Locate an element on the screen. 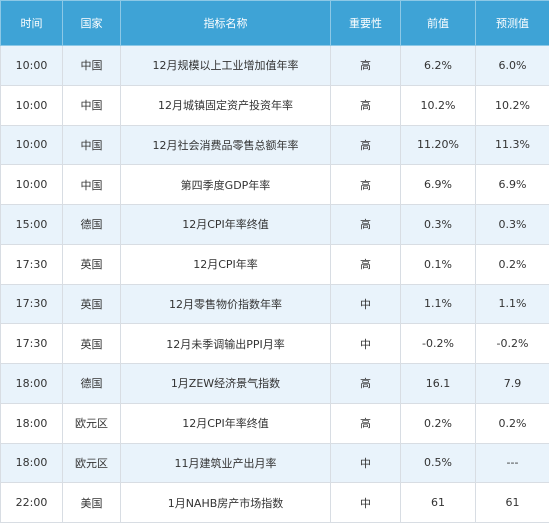 This screenshot has width=549, height=523. header-row: 时间 国家 指标名称 重要性 前值 预测值 is located at coordinates (274, 23).